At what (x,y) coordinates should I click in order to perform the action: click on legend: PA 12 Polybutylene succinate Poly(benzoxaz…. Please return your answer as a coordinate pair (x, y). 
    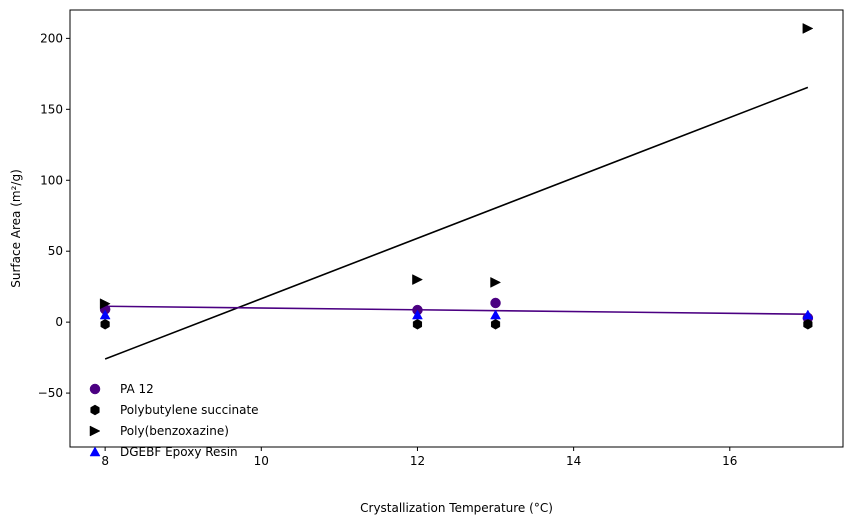
    Looking at the image, I should click on (174, 420).